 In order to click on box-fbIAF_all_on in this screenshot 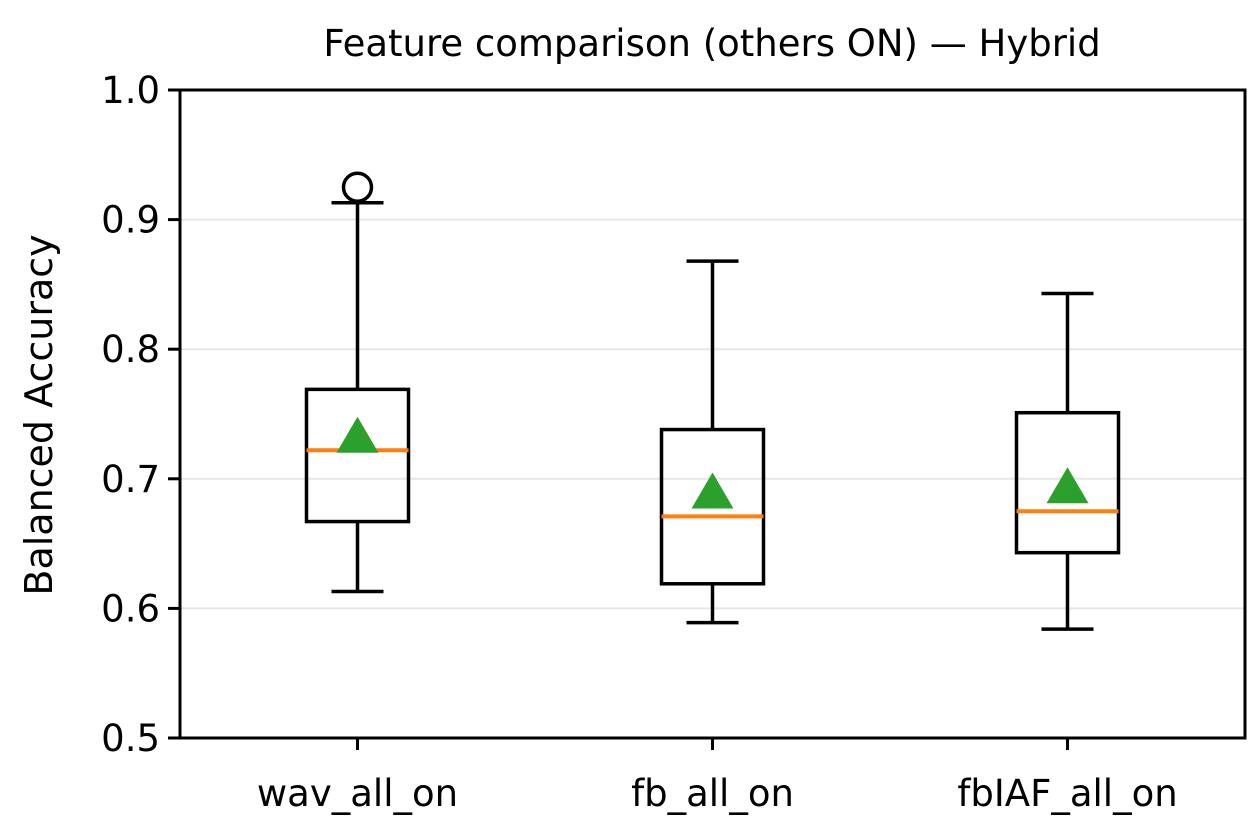, I will do `click(1067, 461)`.